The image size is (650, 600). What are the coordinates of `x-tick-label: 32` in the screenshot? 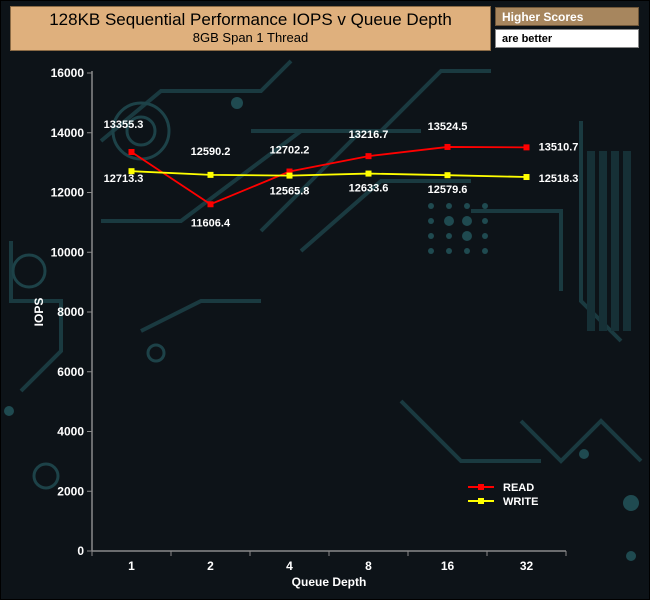 It's located at (527, 566).